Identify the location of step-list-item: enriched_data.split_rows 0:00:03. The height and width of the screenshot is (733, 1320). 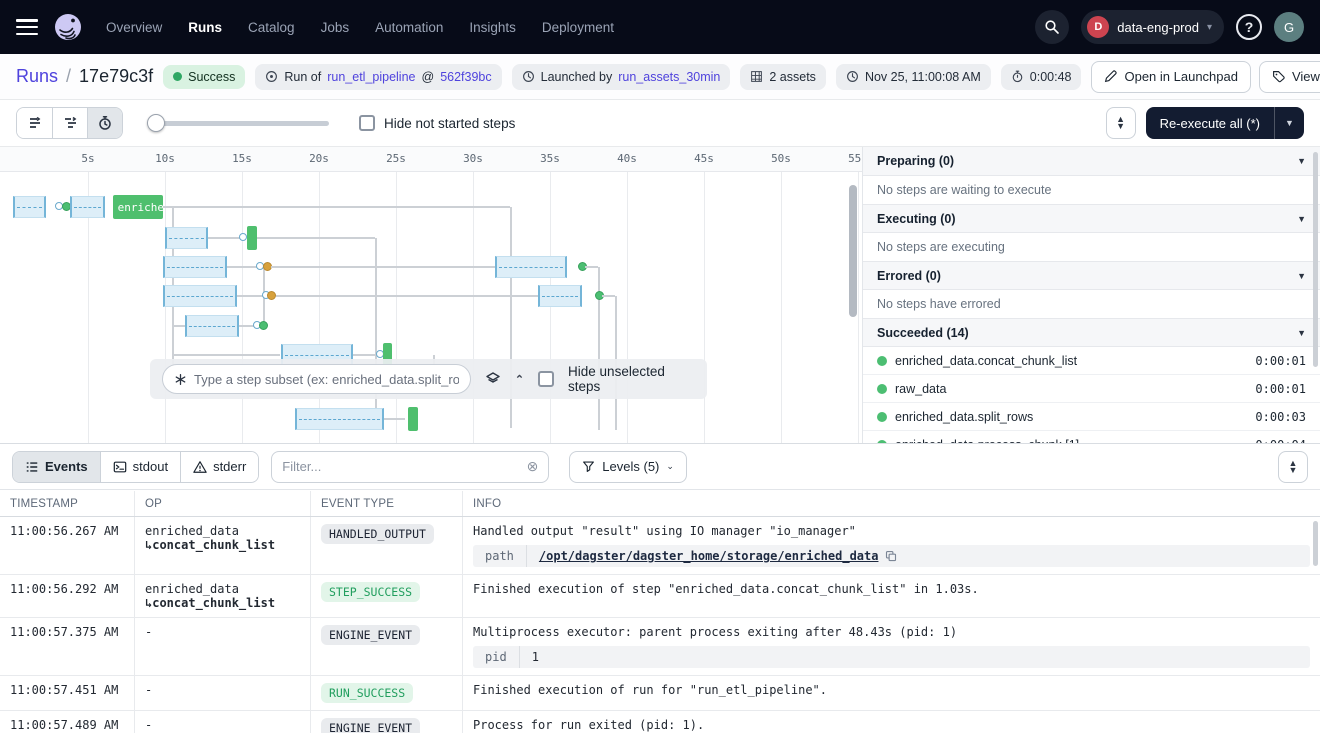
(1091, 417).